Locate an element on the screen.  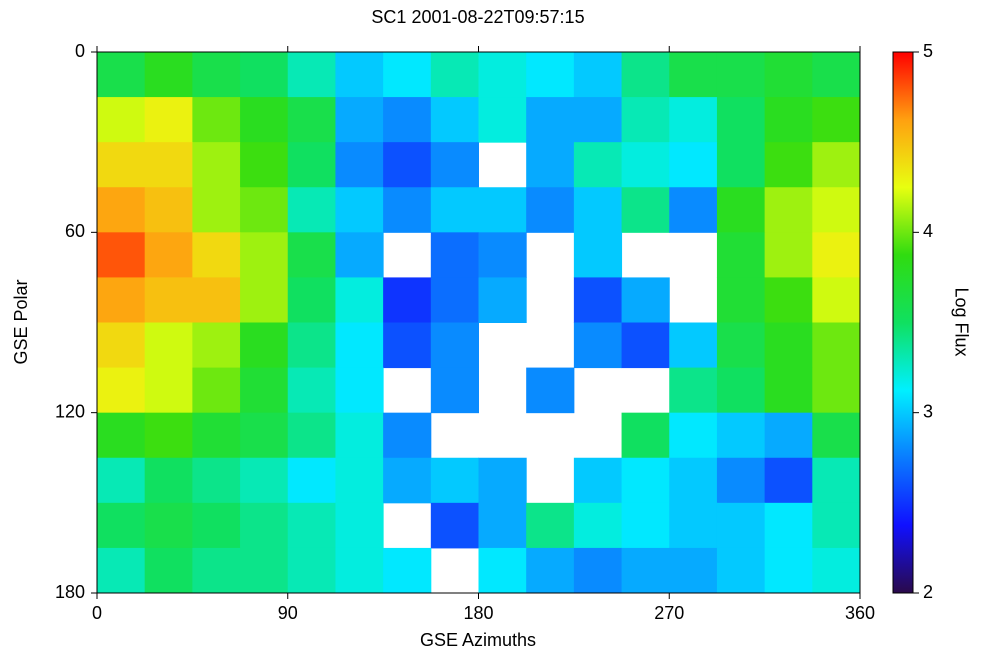
y-axis-label: GSE Polar is located at coordinates (21, 321).